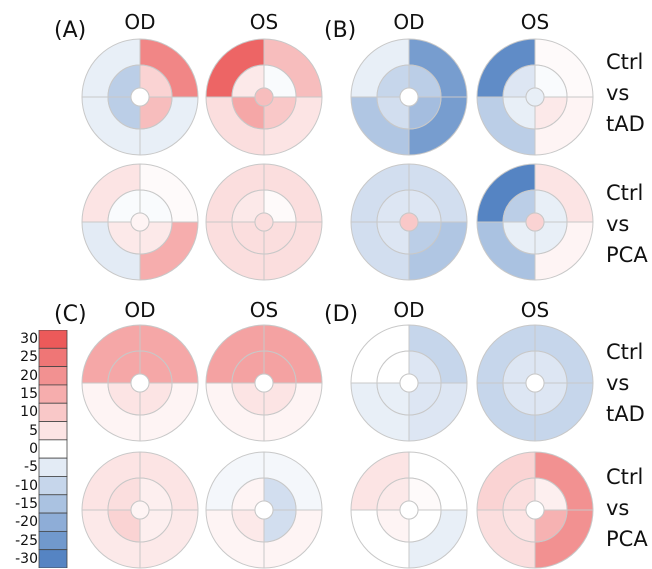 This screenshot has height=569, width=652. I want to click on color-scale-tick: -10, so click(26, 485).